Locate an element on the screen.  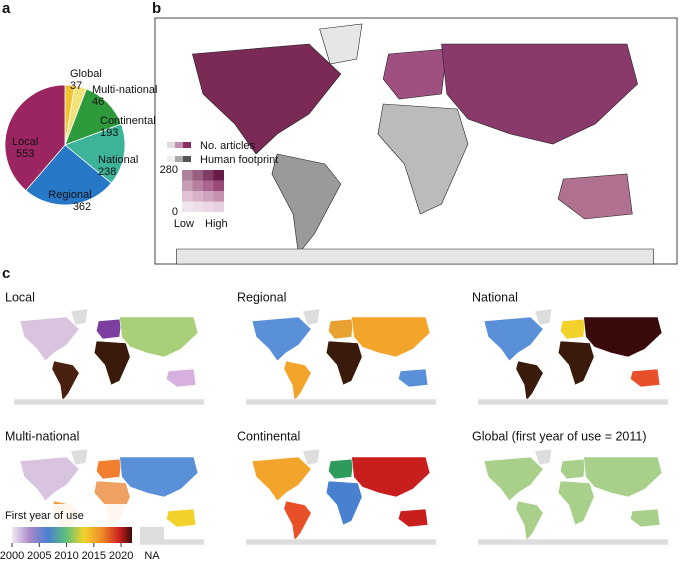
colorbar-tick-label: 2010 is located at coordinates (66, 556).